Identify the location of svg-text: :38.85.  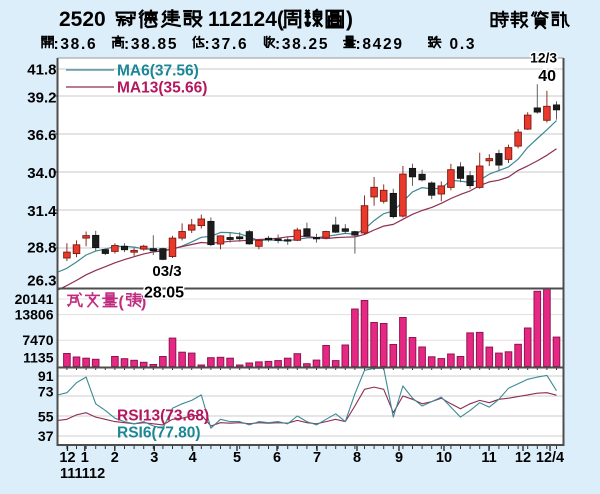
(151, 44).